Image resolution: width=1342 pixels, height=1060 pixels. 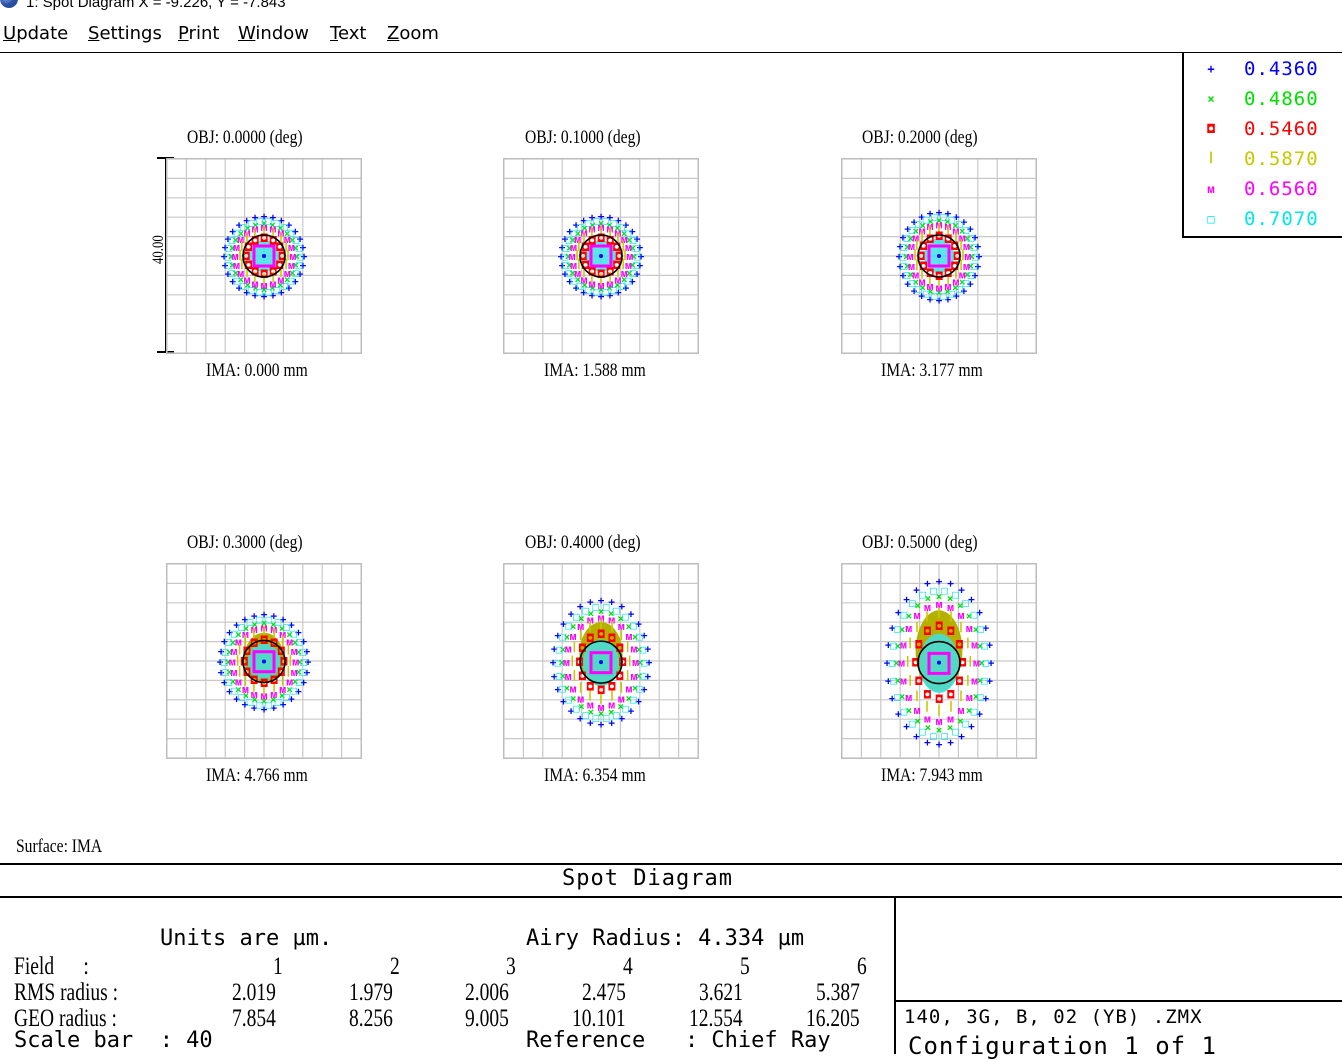 What do you see at coordinates (125, 33) in the screenshot?
I see `menu-settings: Settings` at bounding box center [125, 33].